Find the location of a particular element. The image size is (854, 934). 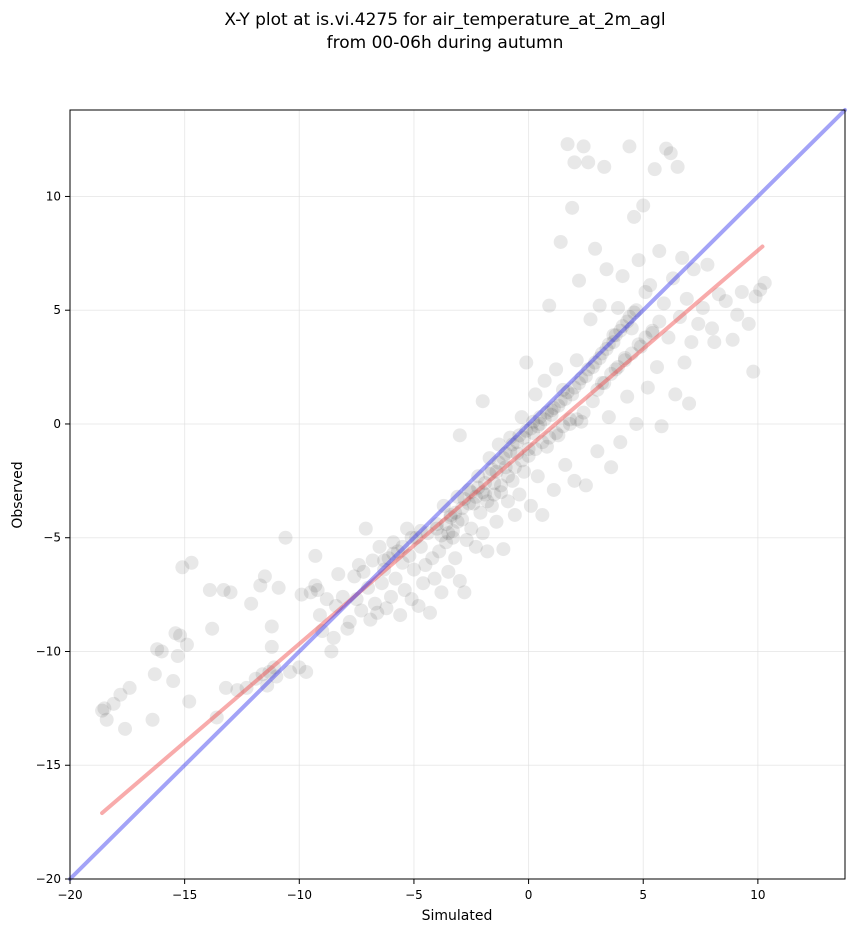

y-tick-label-3: −5 is located at coordinates (52, 538).